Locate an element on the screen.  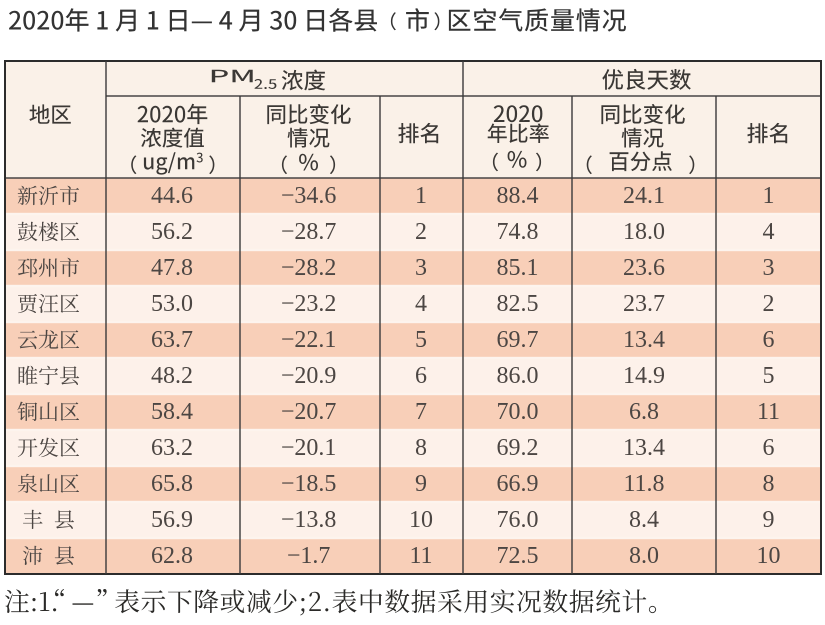
svg-text: 65.8 is located at coordinates (172, 484).